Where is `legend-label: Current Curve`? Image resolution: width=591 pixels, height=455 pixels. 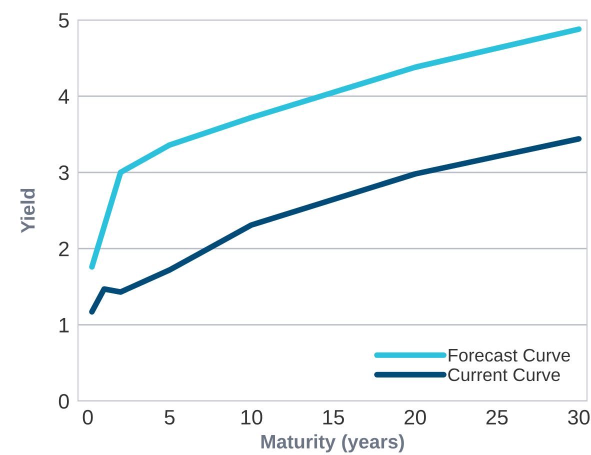
legend-label: Current Curve is located at coordinates (504, 375).